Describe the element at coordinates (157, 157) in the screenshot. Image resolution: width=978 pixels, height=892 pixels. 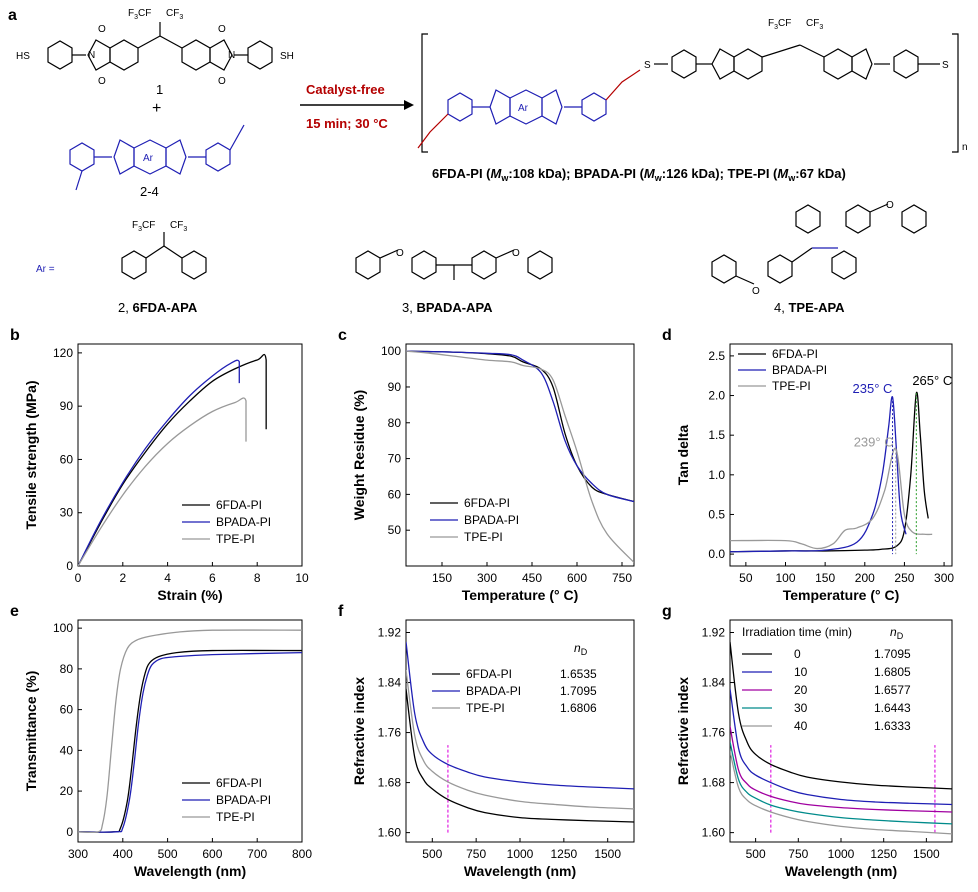
I see `monomer-2-4-structure` at that location.